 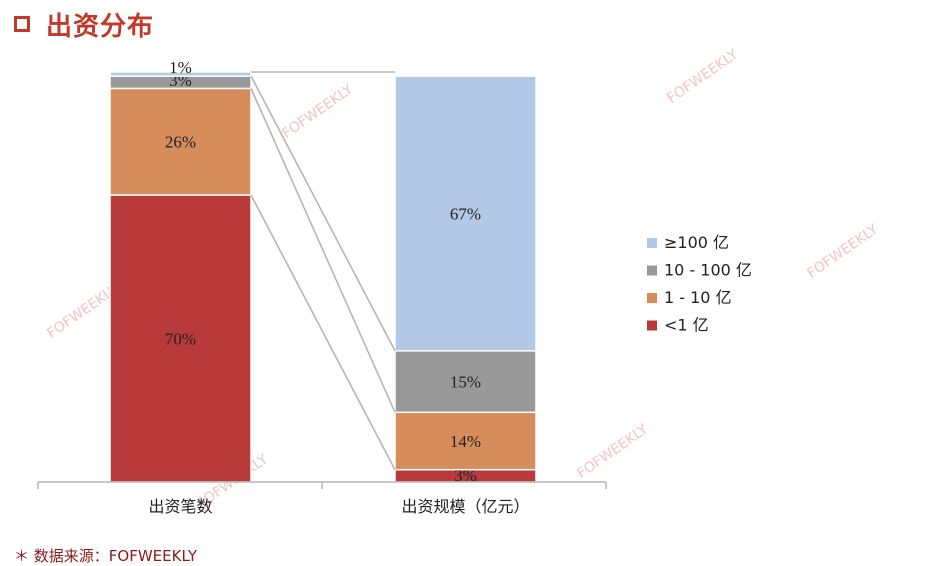 I want to click on x-tick-label: 出资规模（亿元）, so click(x=465, y=506).